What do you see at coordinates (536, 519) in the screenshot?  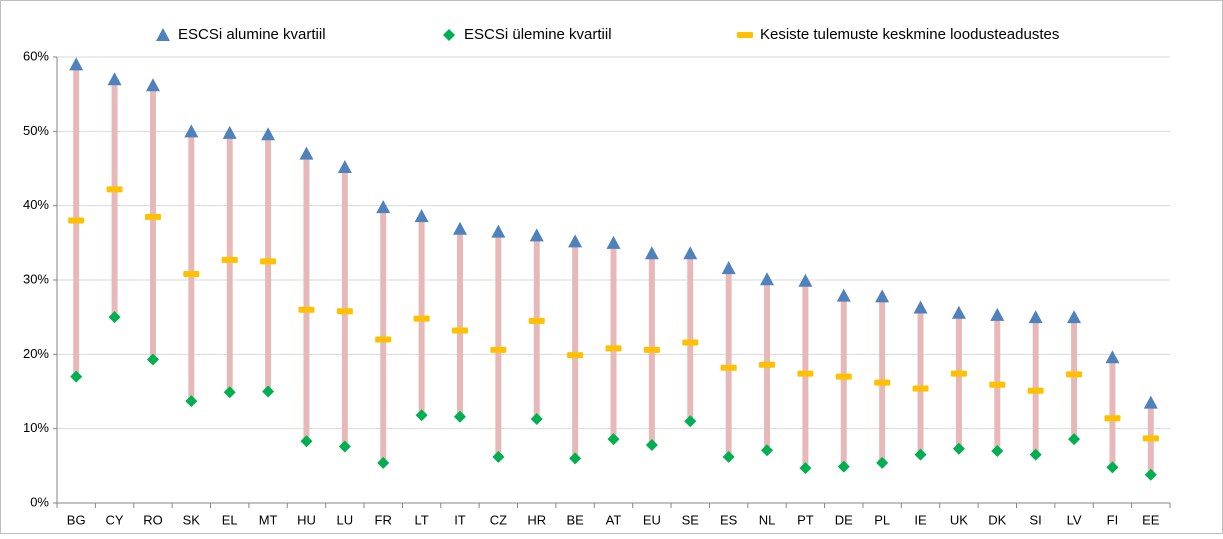 I see `x-tick-label: HR` at bounding box center [536, 519].